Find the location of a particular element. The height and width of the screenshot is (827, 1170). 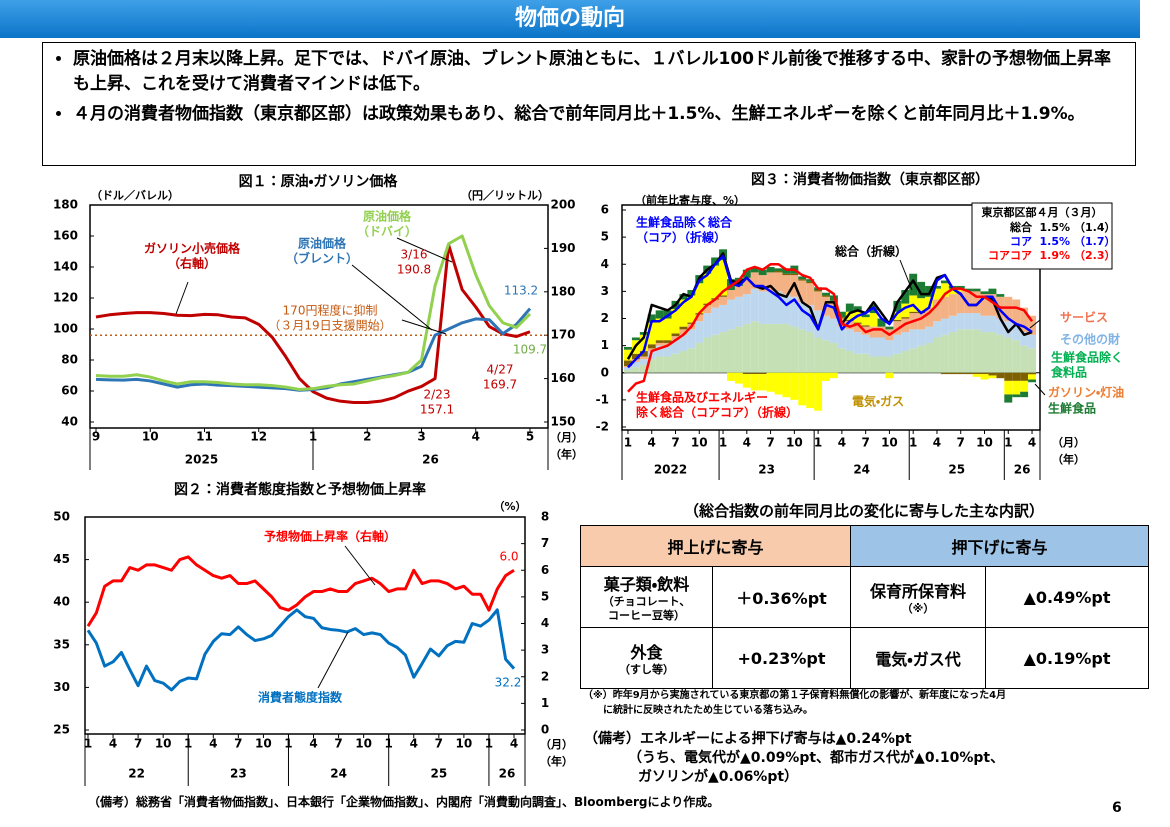

axis-unit: （年） is located at coordinates (1068, 459).